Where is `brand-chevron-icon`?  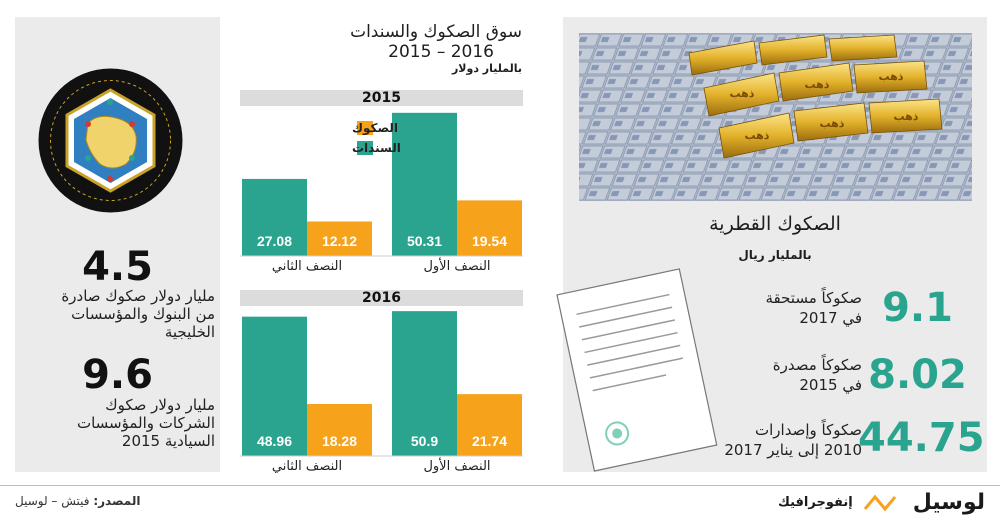 brand-chevron-icon is located at coordinates (879, 502).